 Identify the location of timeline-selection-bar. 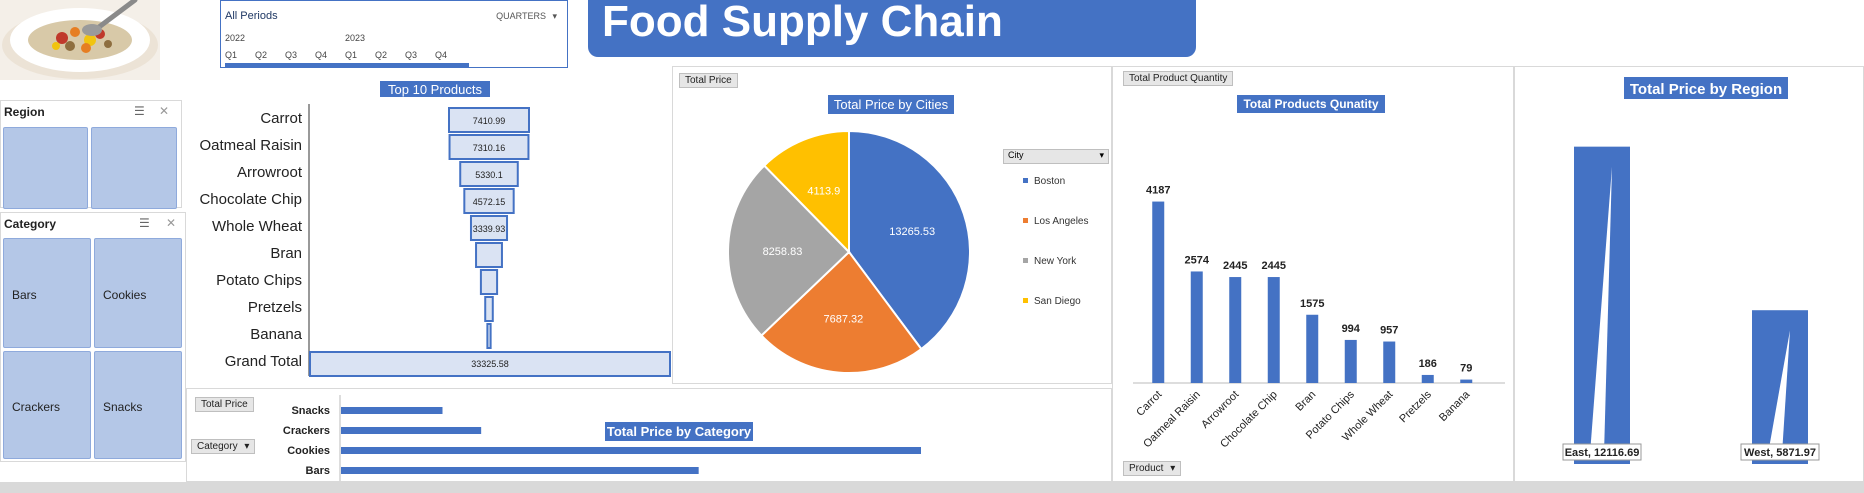
(347, 65).